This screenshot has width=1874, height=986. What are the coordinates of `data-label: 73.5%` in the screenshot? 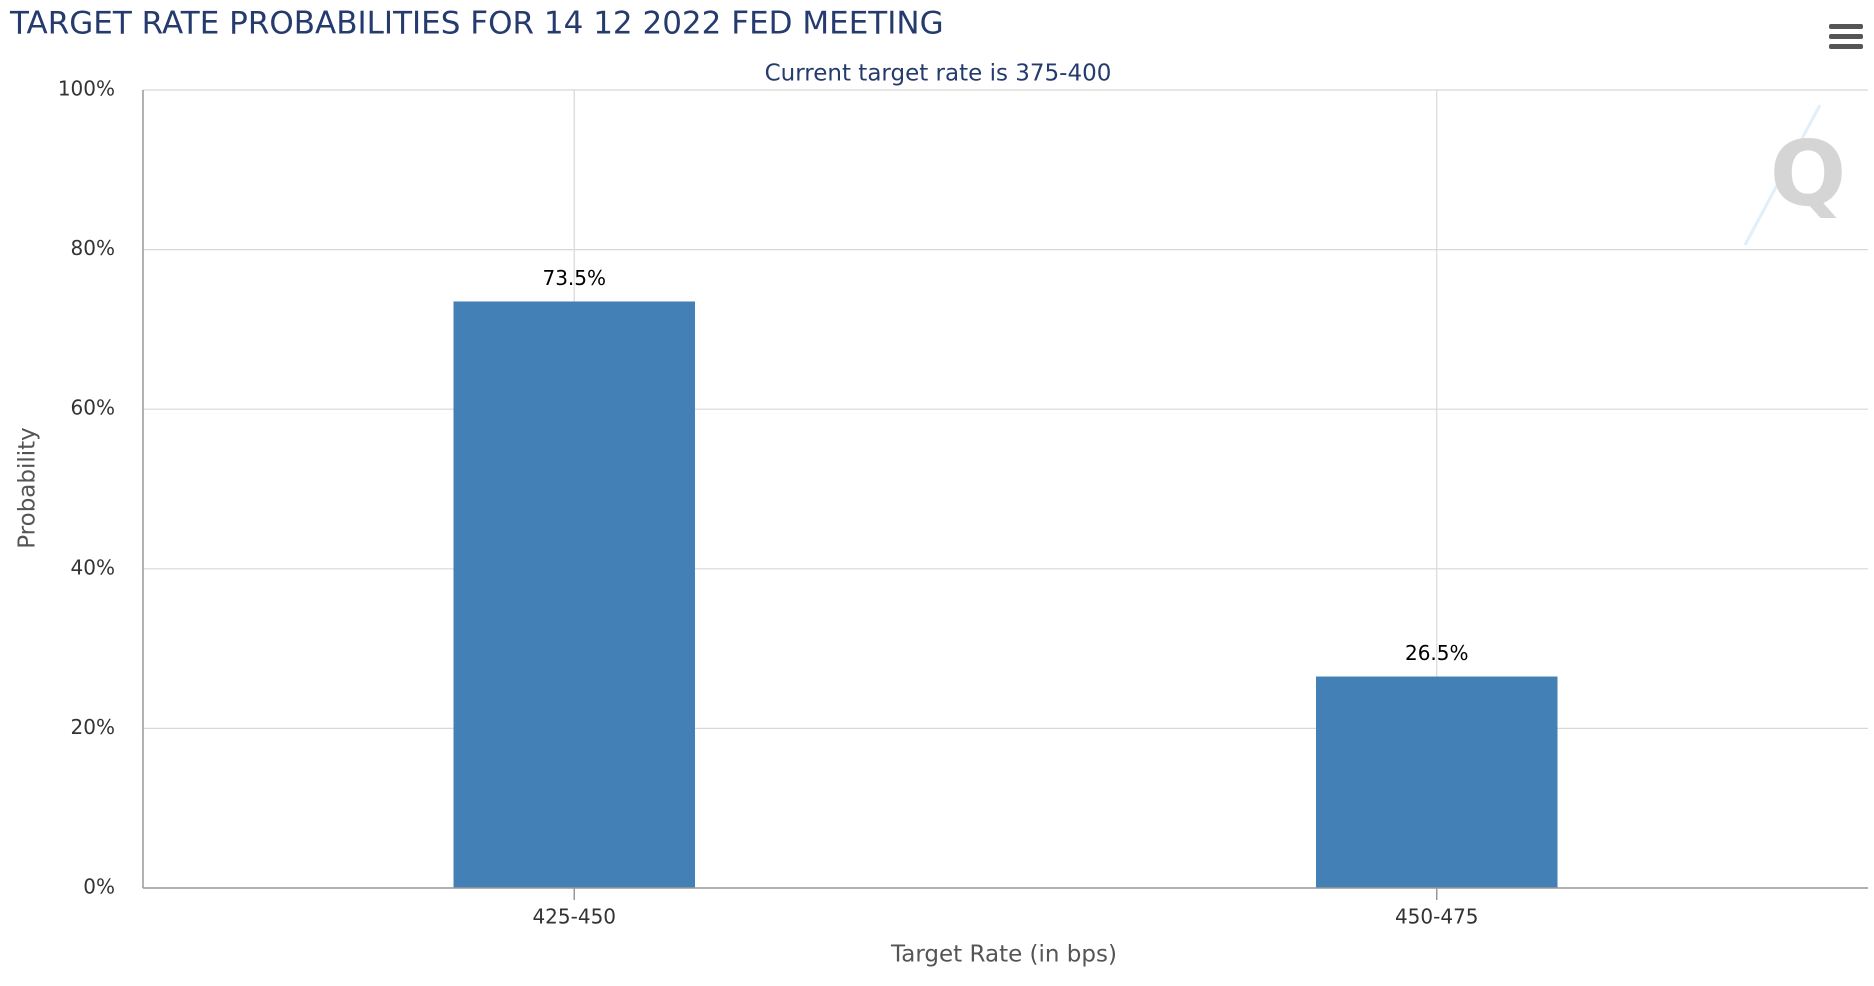 It's located at (574, 278).